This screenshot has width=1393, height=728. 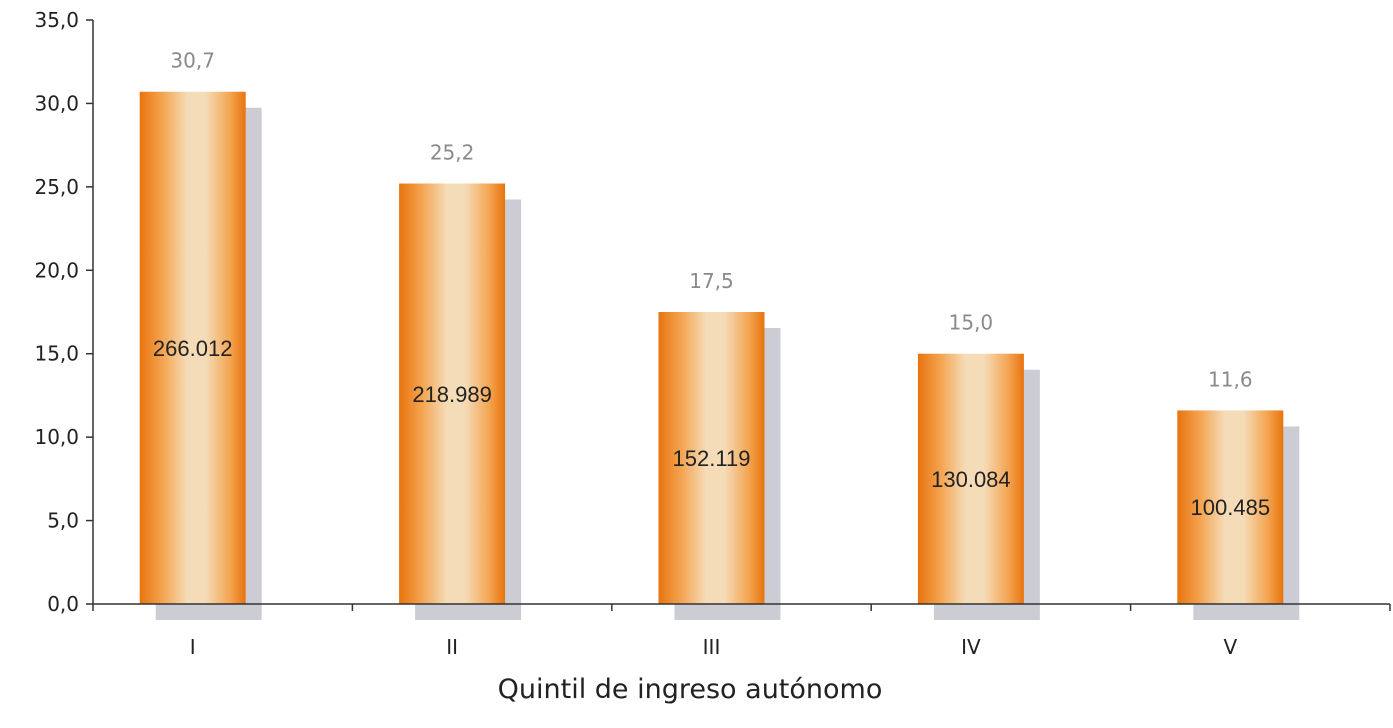 I want to click on bar-value-label: 17,5, so click(x=711, y=281).